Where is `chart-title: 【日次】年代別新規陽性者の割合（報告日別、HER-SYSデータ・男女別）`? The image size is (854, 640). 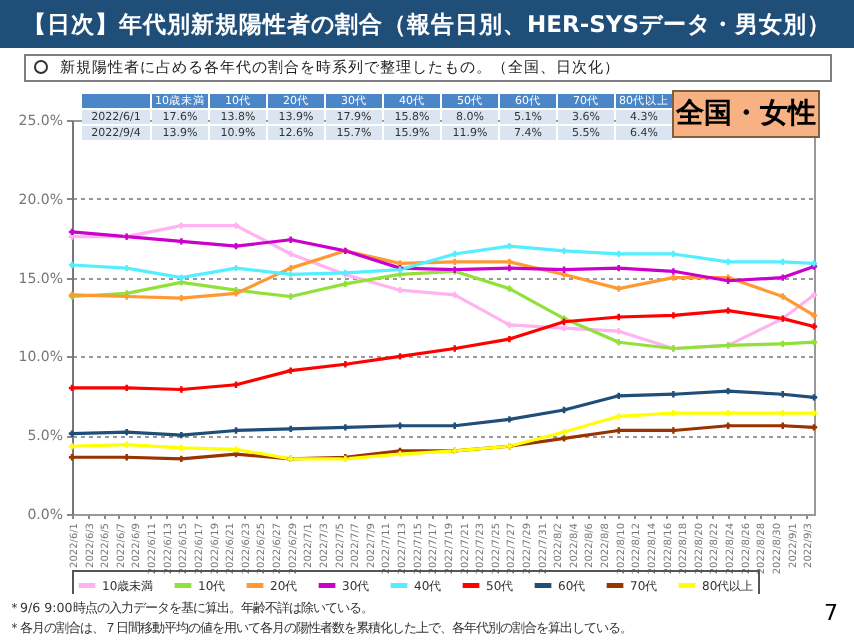 chart-title: 【日次】年代別新規陽性者の割合（報告日別、HER-SYSデータ・男女別） is located at coordinates (427, 24).